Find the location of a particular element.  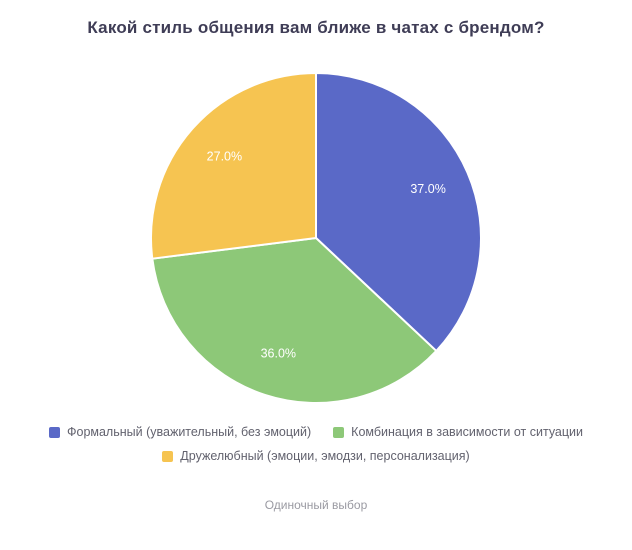

legend-item-1: Комбинация в зависимости от ситуации is located at coordinates (458, 432).